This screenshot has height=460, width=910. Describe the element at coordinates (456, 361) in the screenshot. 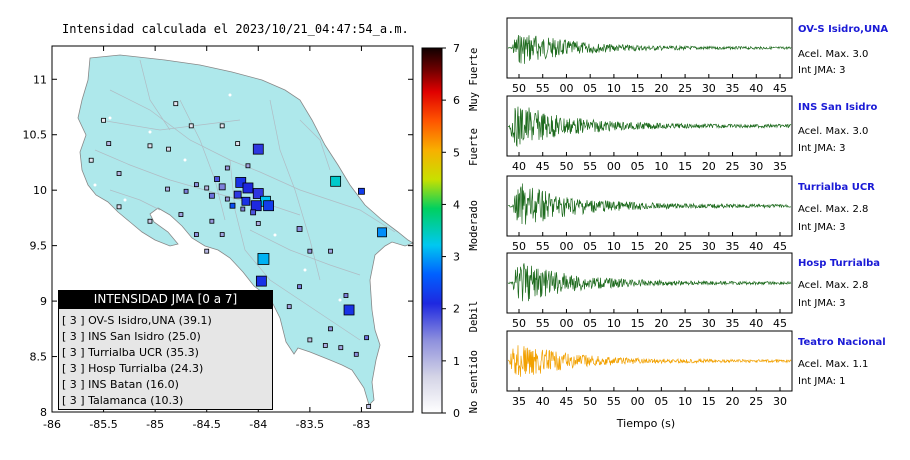

I see `colorbar-tick-label: 1` at that location.